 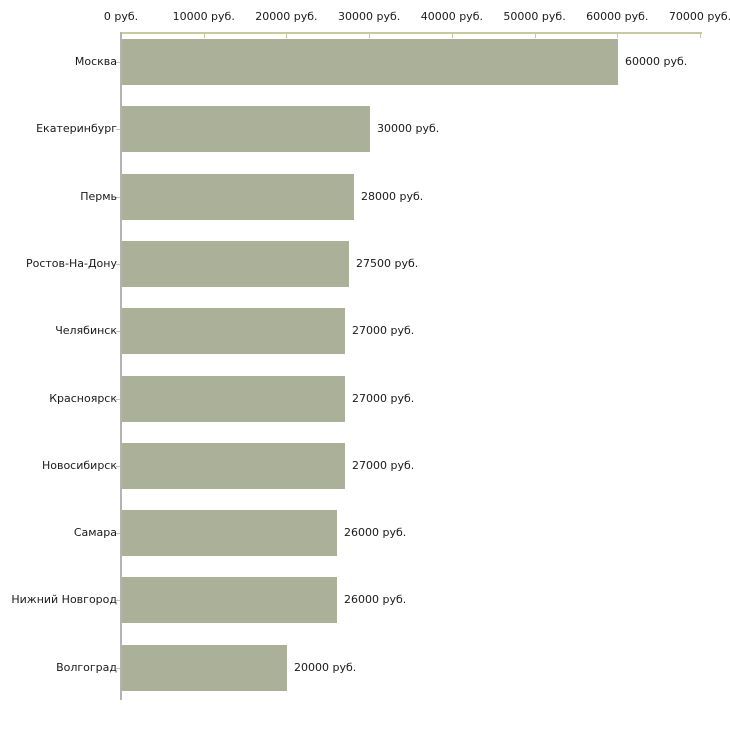 I want to click on x-axis-tick-label: 70000 руб., so click(x=699, y=16).